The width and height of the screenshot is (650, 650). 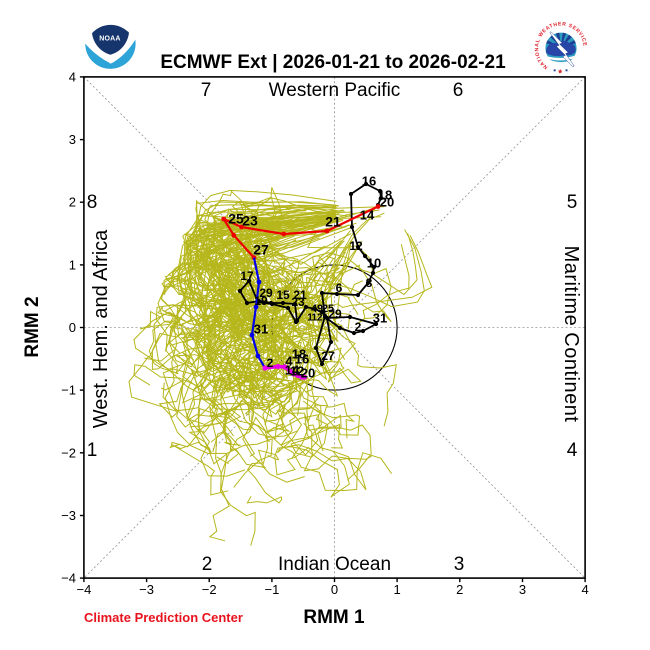 What do you see at coordinates (333, 62) in the screenshot?
I see `svg-text:ECMWF Ext | 2026-01-21 to 2026: ECMWF Ext | 2026-01-21 to 2026-02-21` at bounding box center [333, 62].